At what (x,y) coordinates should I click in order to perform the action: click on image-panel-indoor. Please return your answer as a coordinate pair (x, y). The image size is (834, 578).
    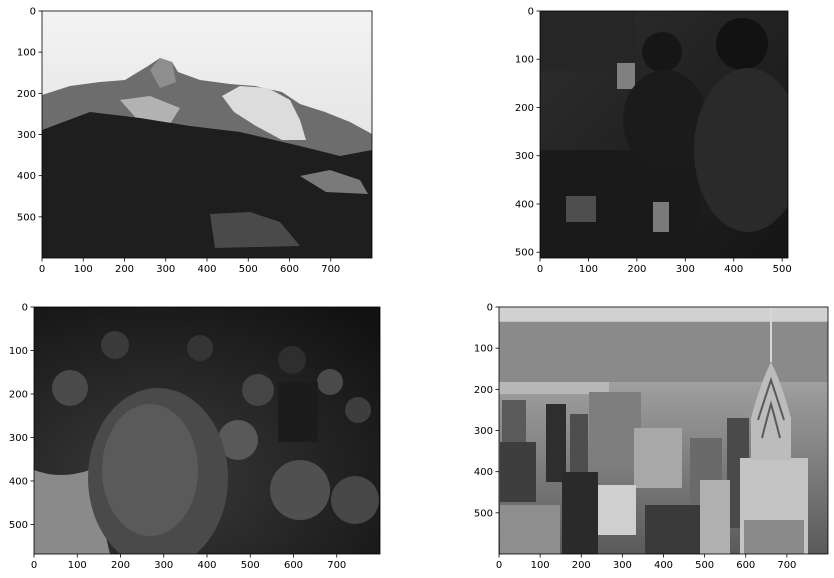
    Looking at the image, I should click on (664, 134).